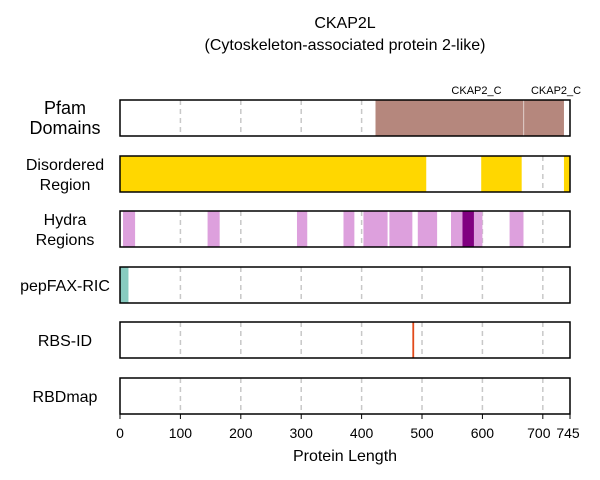  I want to click on track-1: Disordered Region, so click(298, 174).